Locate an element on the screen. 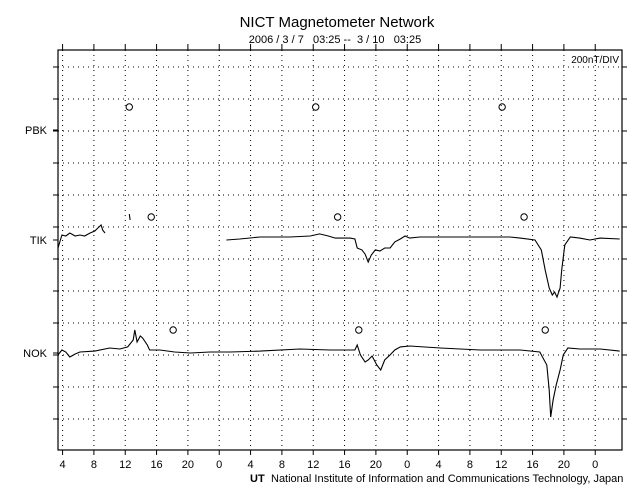 This screenshot has height=500, width=640. station-label: PBK is located at coordinates (36, 131).